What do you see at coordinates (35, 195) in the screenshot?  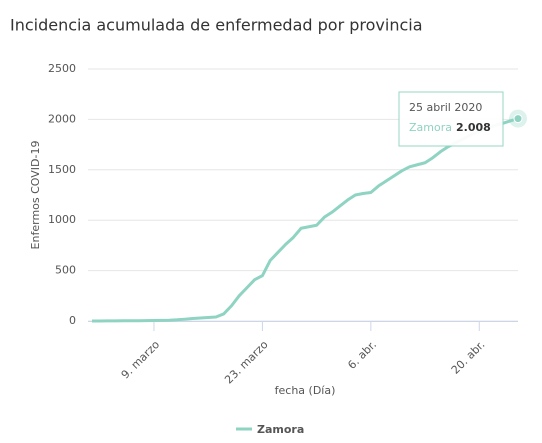 I see `y-axis-label: Enfermos COVID-19` at bounding box center [35, 195].